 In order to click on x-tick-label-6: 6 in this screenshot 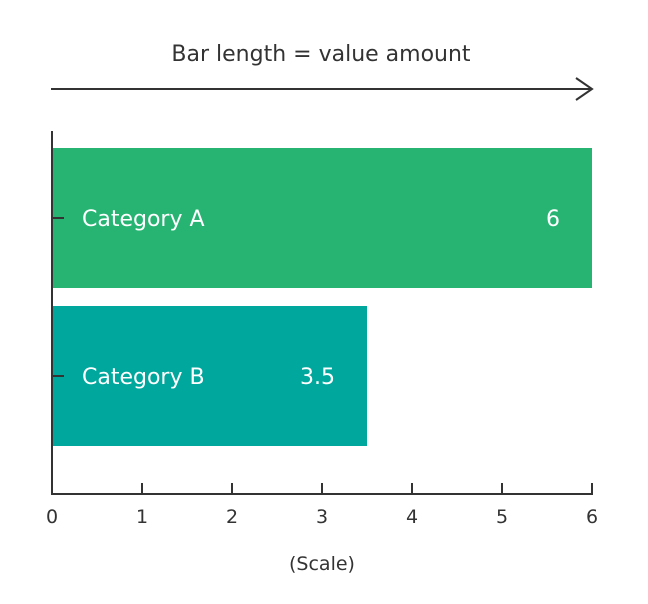, I will do `click(592, 517)`.